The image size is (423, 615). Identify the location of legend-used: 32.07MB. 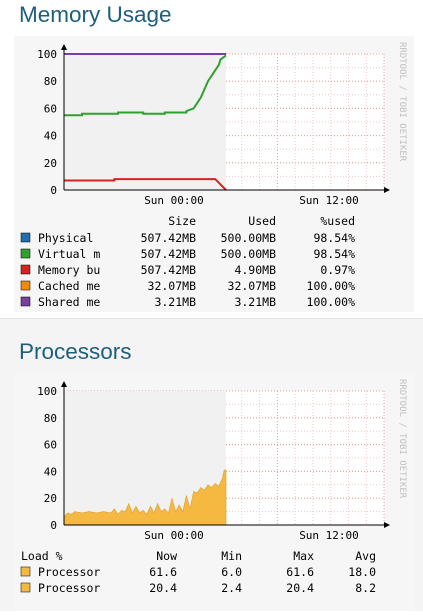
(252, 286).